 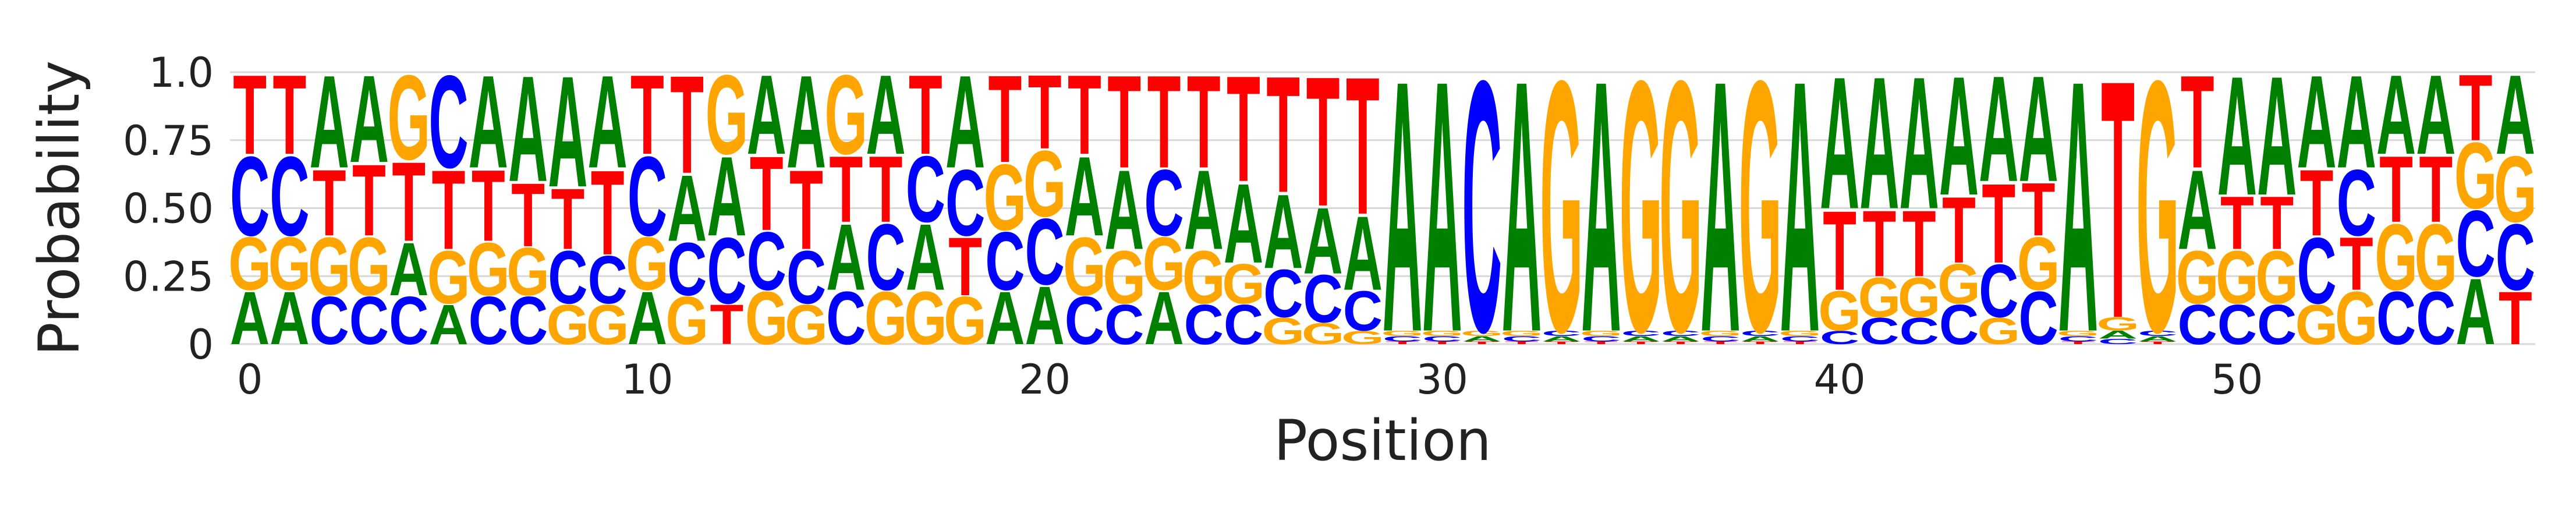 What do you see at coordinates (168, 141) in the screenshot?
I see `y-tick-label: 0.75` at bounding box center [168, 141].